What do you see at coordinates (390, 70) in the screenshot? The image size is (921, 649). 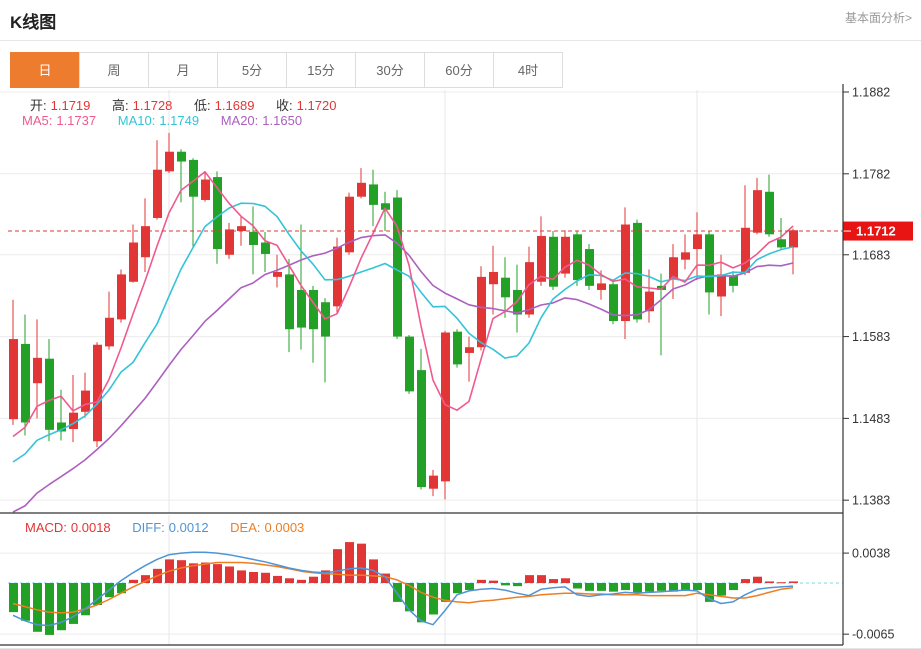 I see `tab-30分: 30分` at bounding box center [390, 70].